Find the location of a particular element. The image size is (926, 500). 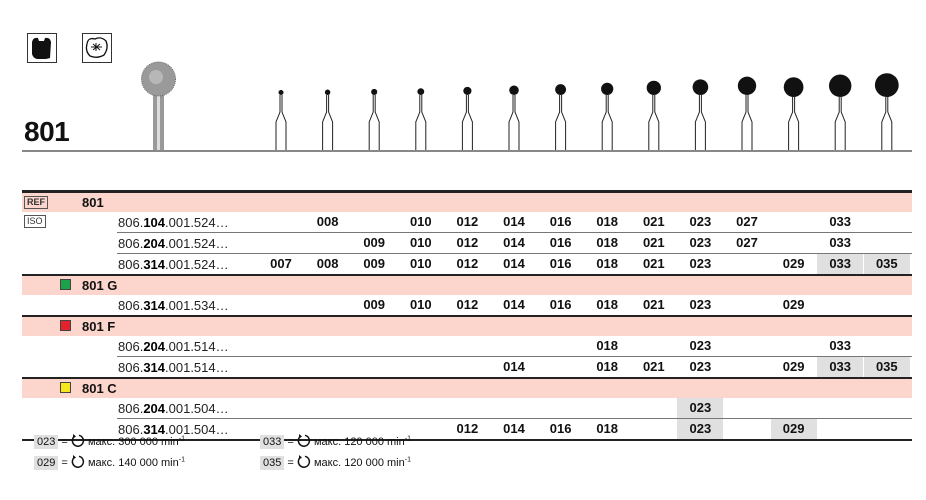

speed-text: макс. 300 000 min is located at coordinates (133, 442).